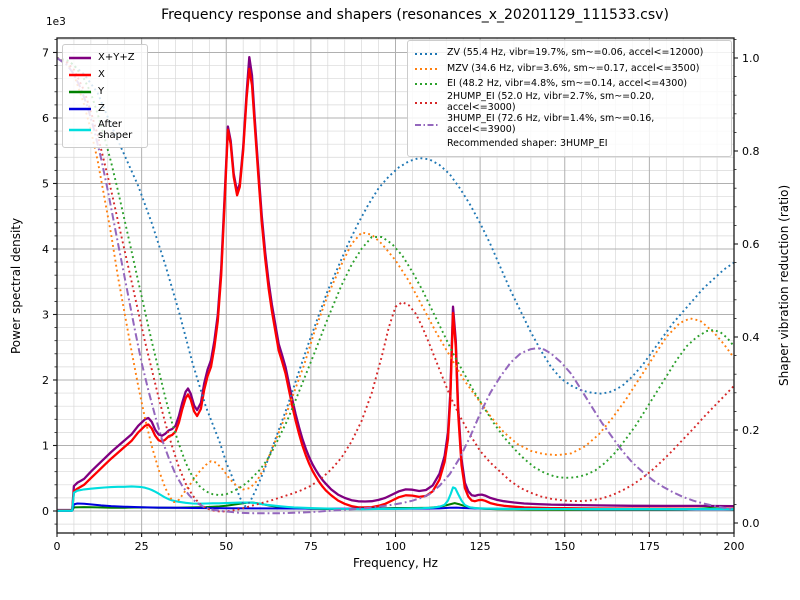  I want to click on legend-line-sample-2hump_ei, so click(427, 103).